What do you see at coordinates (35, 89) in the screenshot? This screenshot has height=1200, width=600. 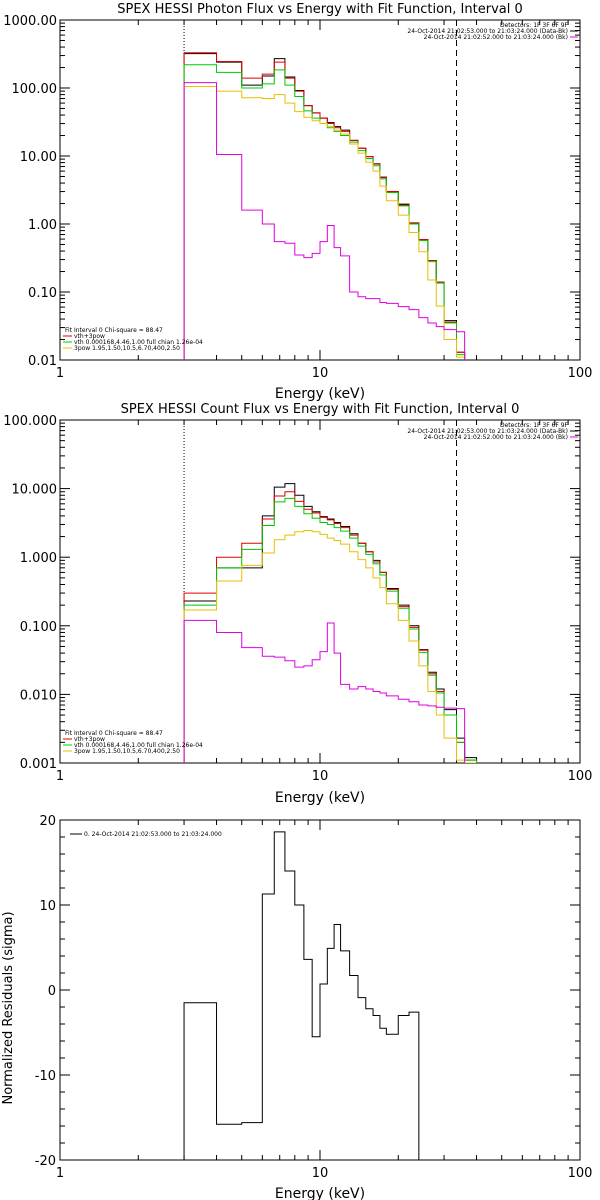 I see `y-tick-label: 100.00` at bounding box center [35, 89].